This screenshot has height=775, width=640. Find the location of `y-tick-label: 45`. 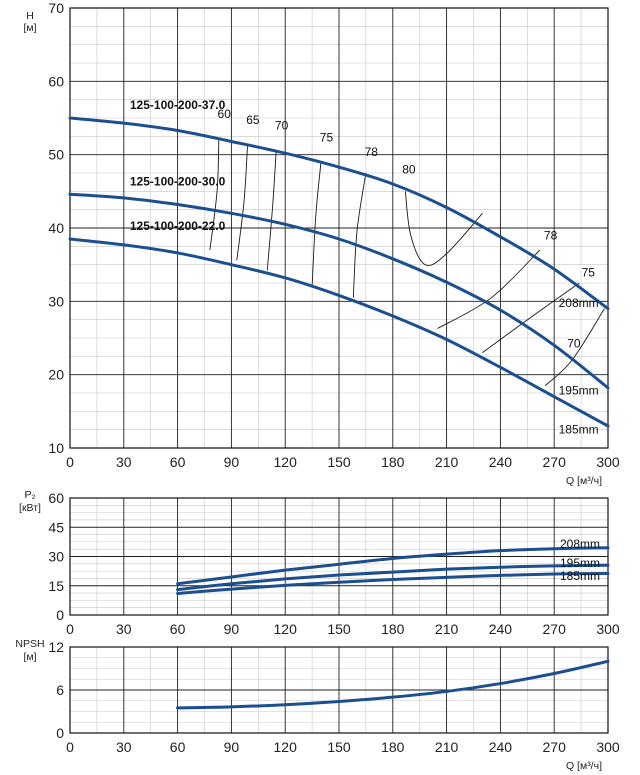

y-tick-label: 45 is located at coordinates (56, 527).